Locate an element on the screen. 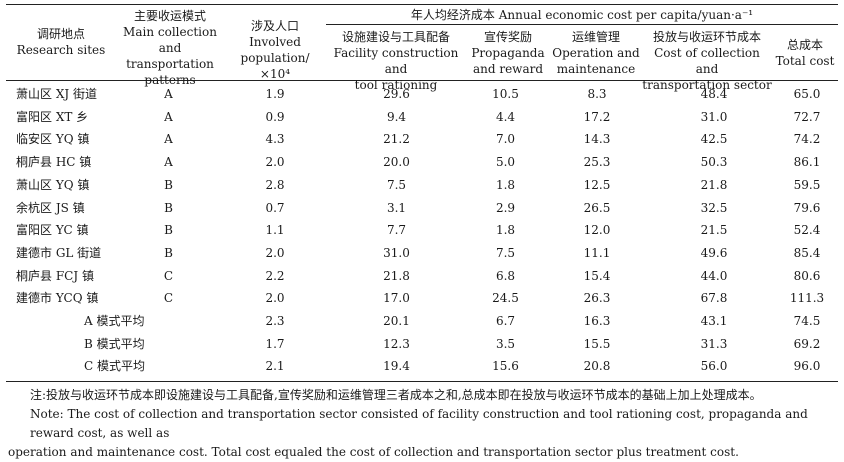 This screenshot has height=462, width=844. cell-pro: 6.8 is located at coordinates (505, 275).